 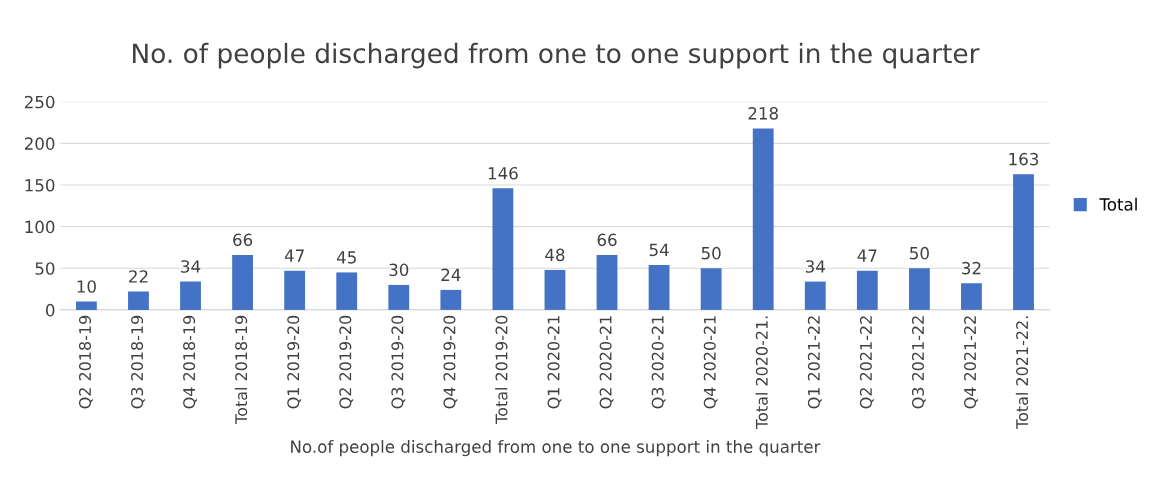 What do you see at coordinates (241, 369) in the screenshot?
I see `x-tick-label: Total 2018-19` at bounding box center [241, 369].